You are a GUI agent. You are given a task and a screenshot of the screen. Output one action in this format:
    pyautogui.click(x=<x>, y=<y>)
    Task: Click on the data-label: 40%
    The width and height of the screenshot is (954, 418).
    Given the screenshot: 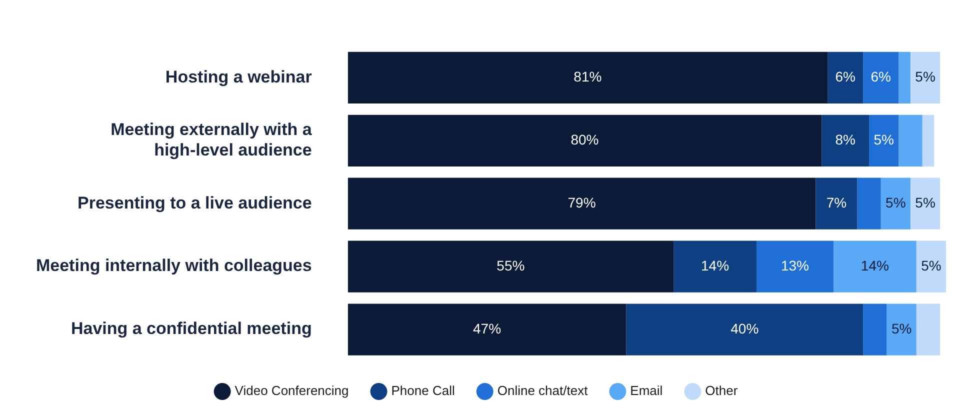 What is the action you would take?
    pyautogui.click(x=744, y=328)
    